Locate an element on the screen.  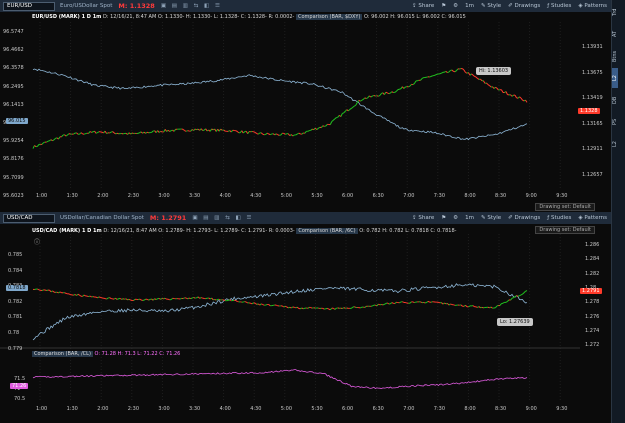
sidebar-tab: DB is located at coordinates (615, 100).